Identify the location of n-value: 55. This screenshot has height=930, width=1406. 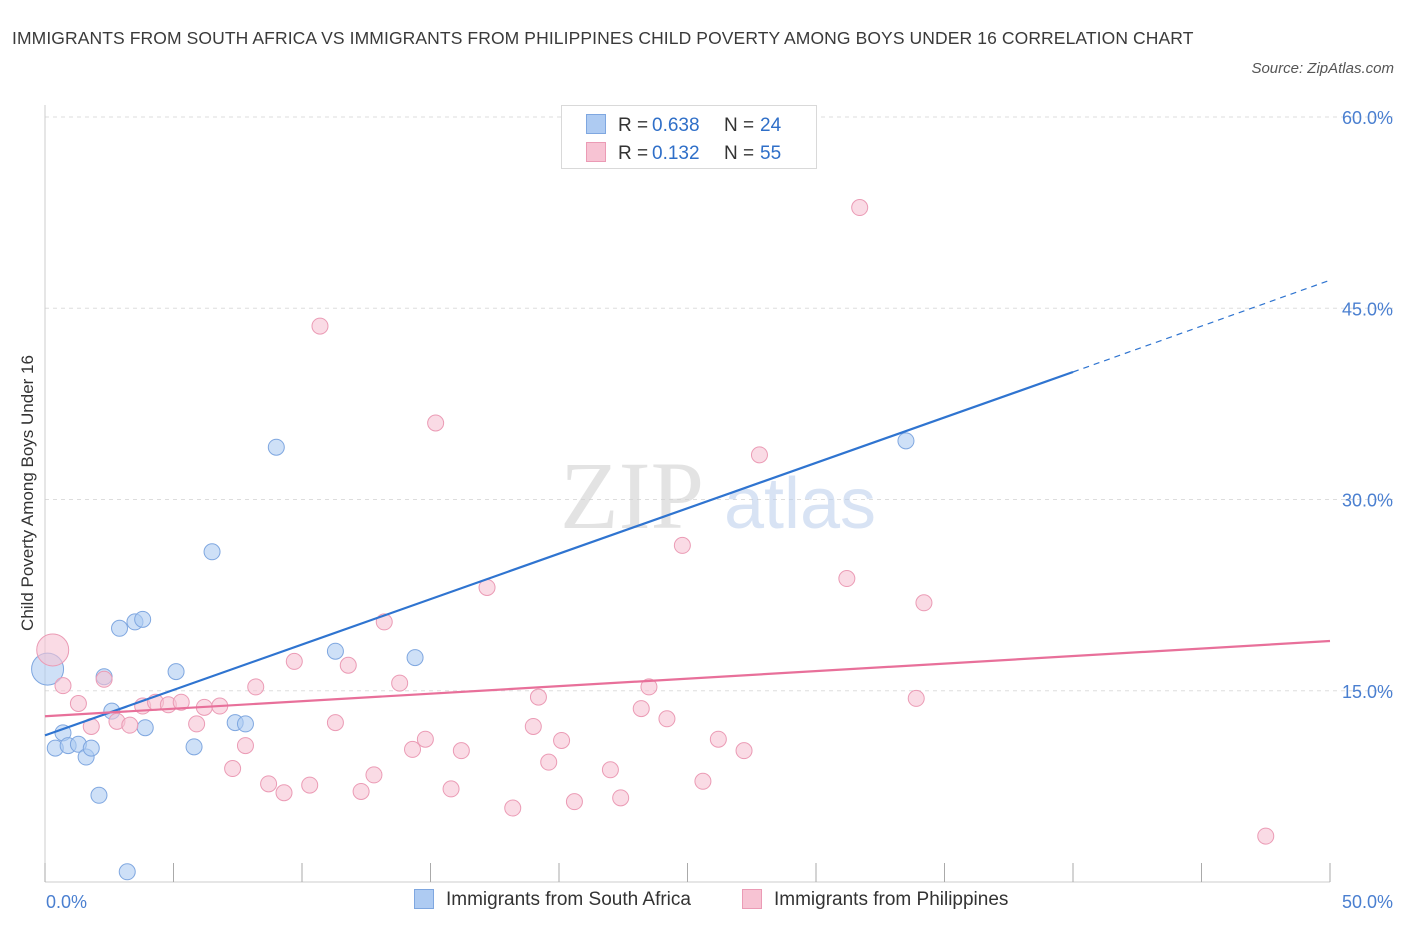
(771, 153).